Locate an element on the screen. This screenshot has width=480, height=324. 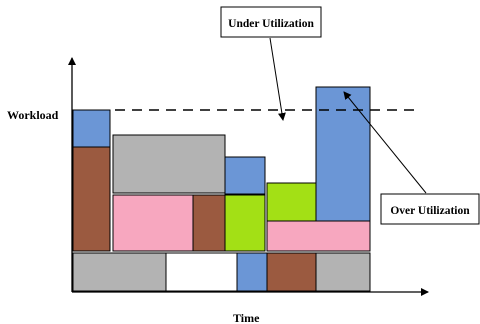
block-brown-left is located at coordinates (91, 199).